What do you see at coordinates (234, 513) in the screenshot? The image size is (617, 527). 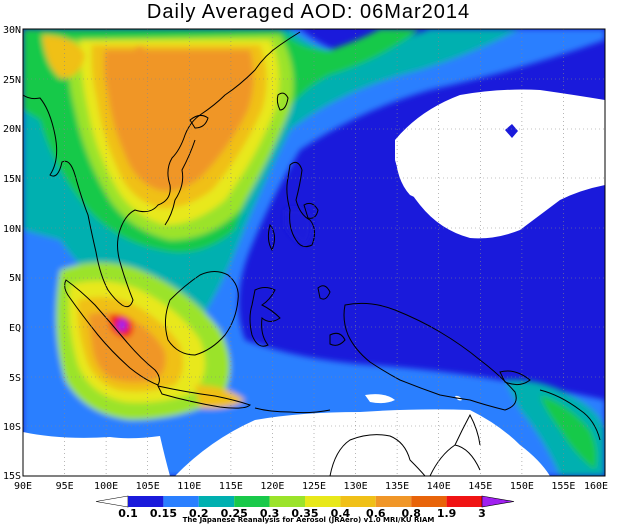 I see `colorbar-tick-label: 0.25` at bounding box center [234, 513].